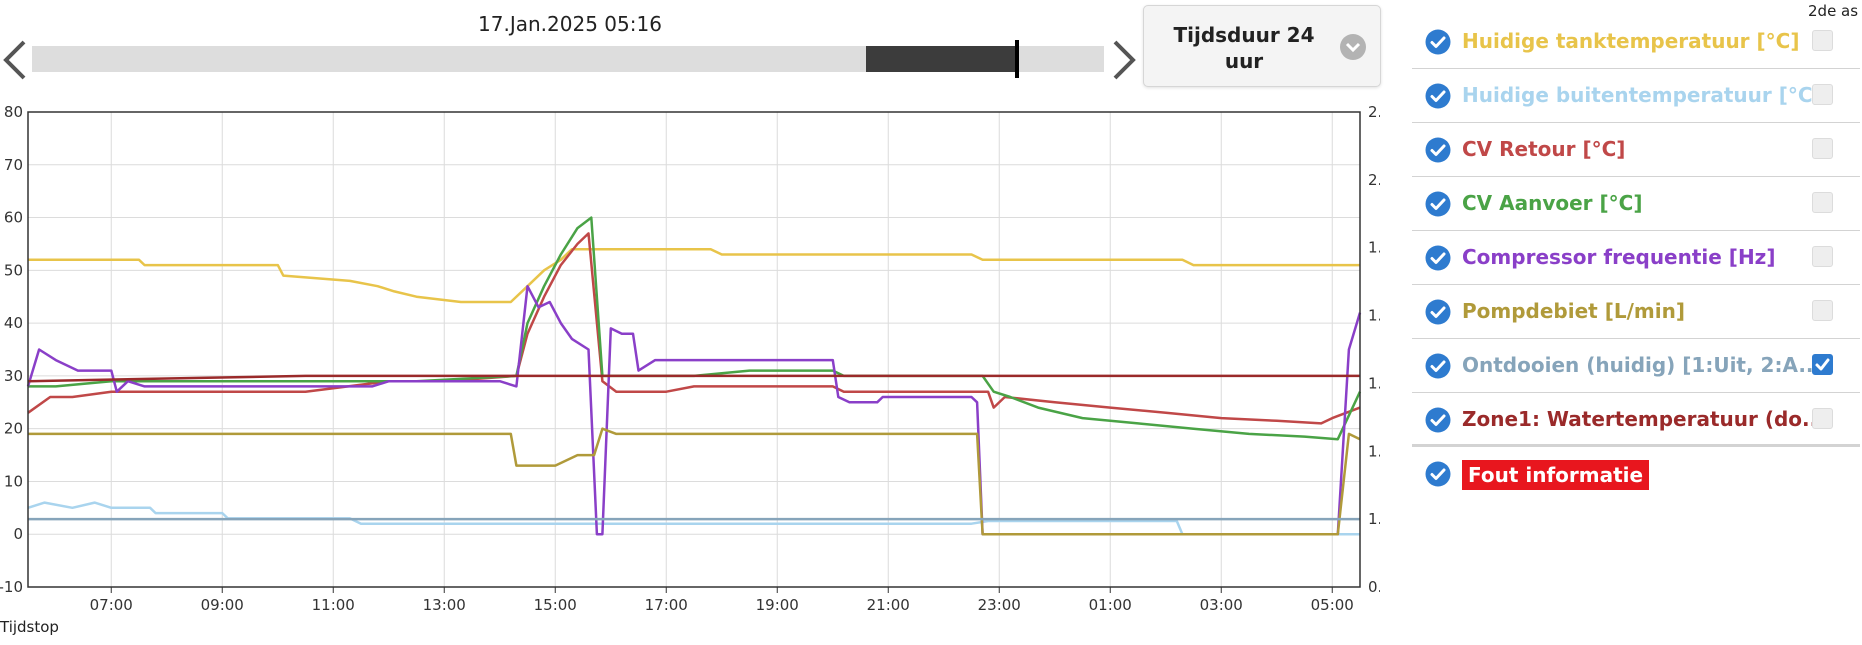 The image size is (1862, 645). What do you see at coordinates (111, 605) in the screenshot?
I see `x-tick-label: 07:00` at bounding box center [111, 605].